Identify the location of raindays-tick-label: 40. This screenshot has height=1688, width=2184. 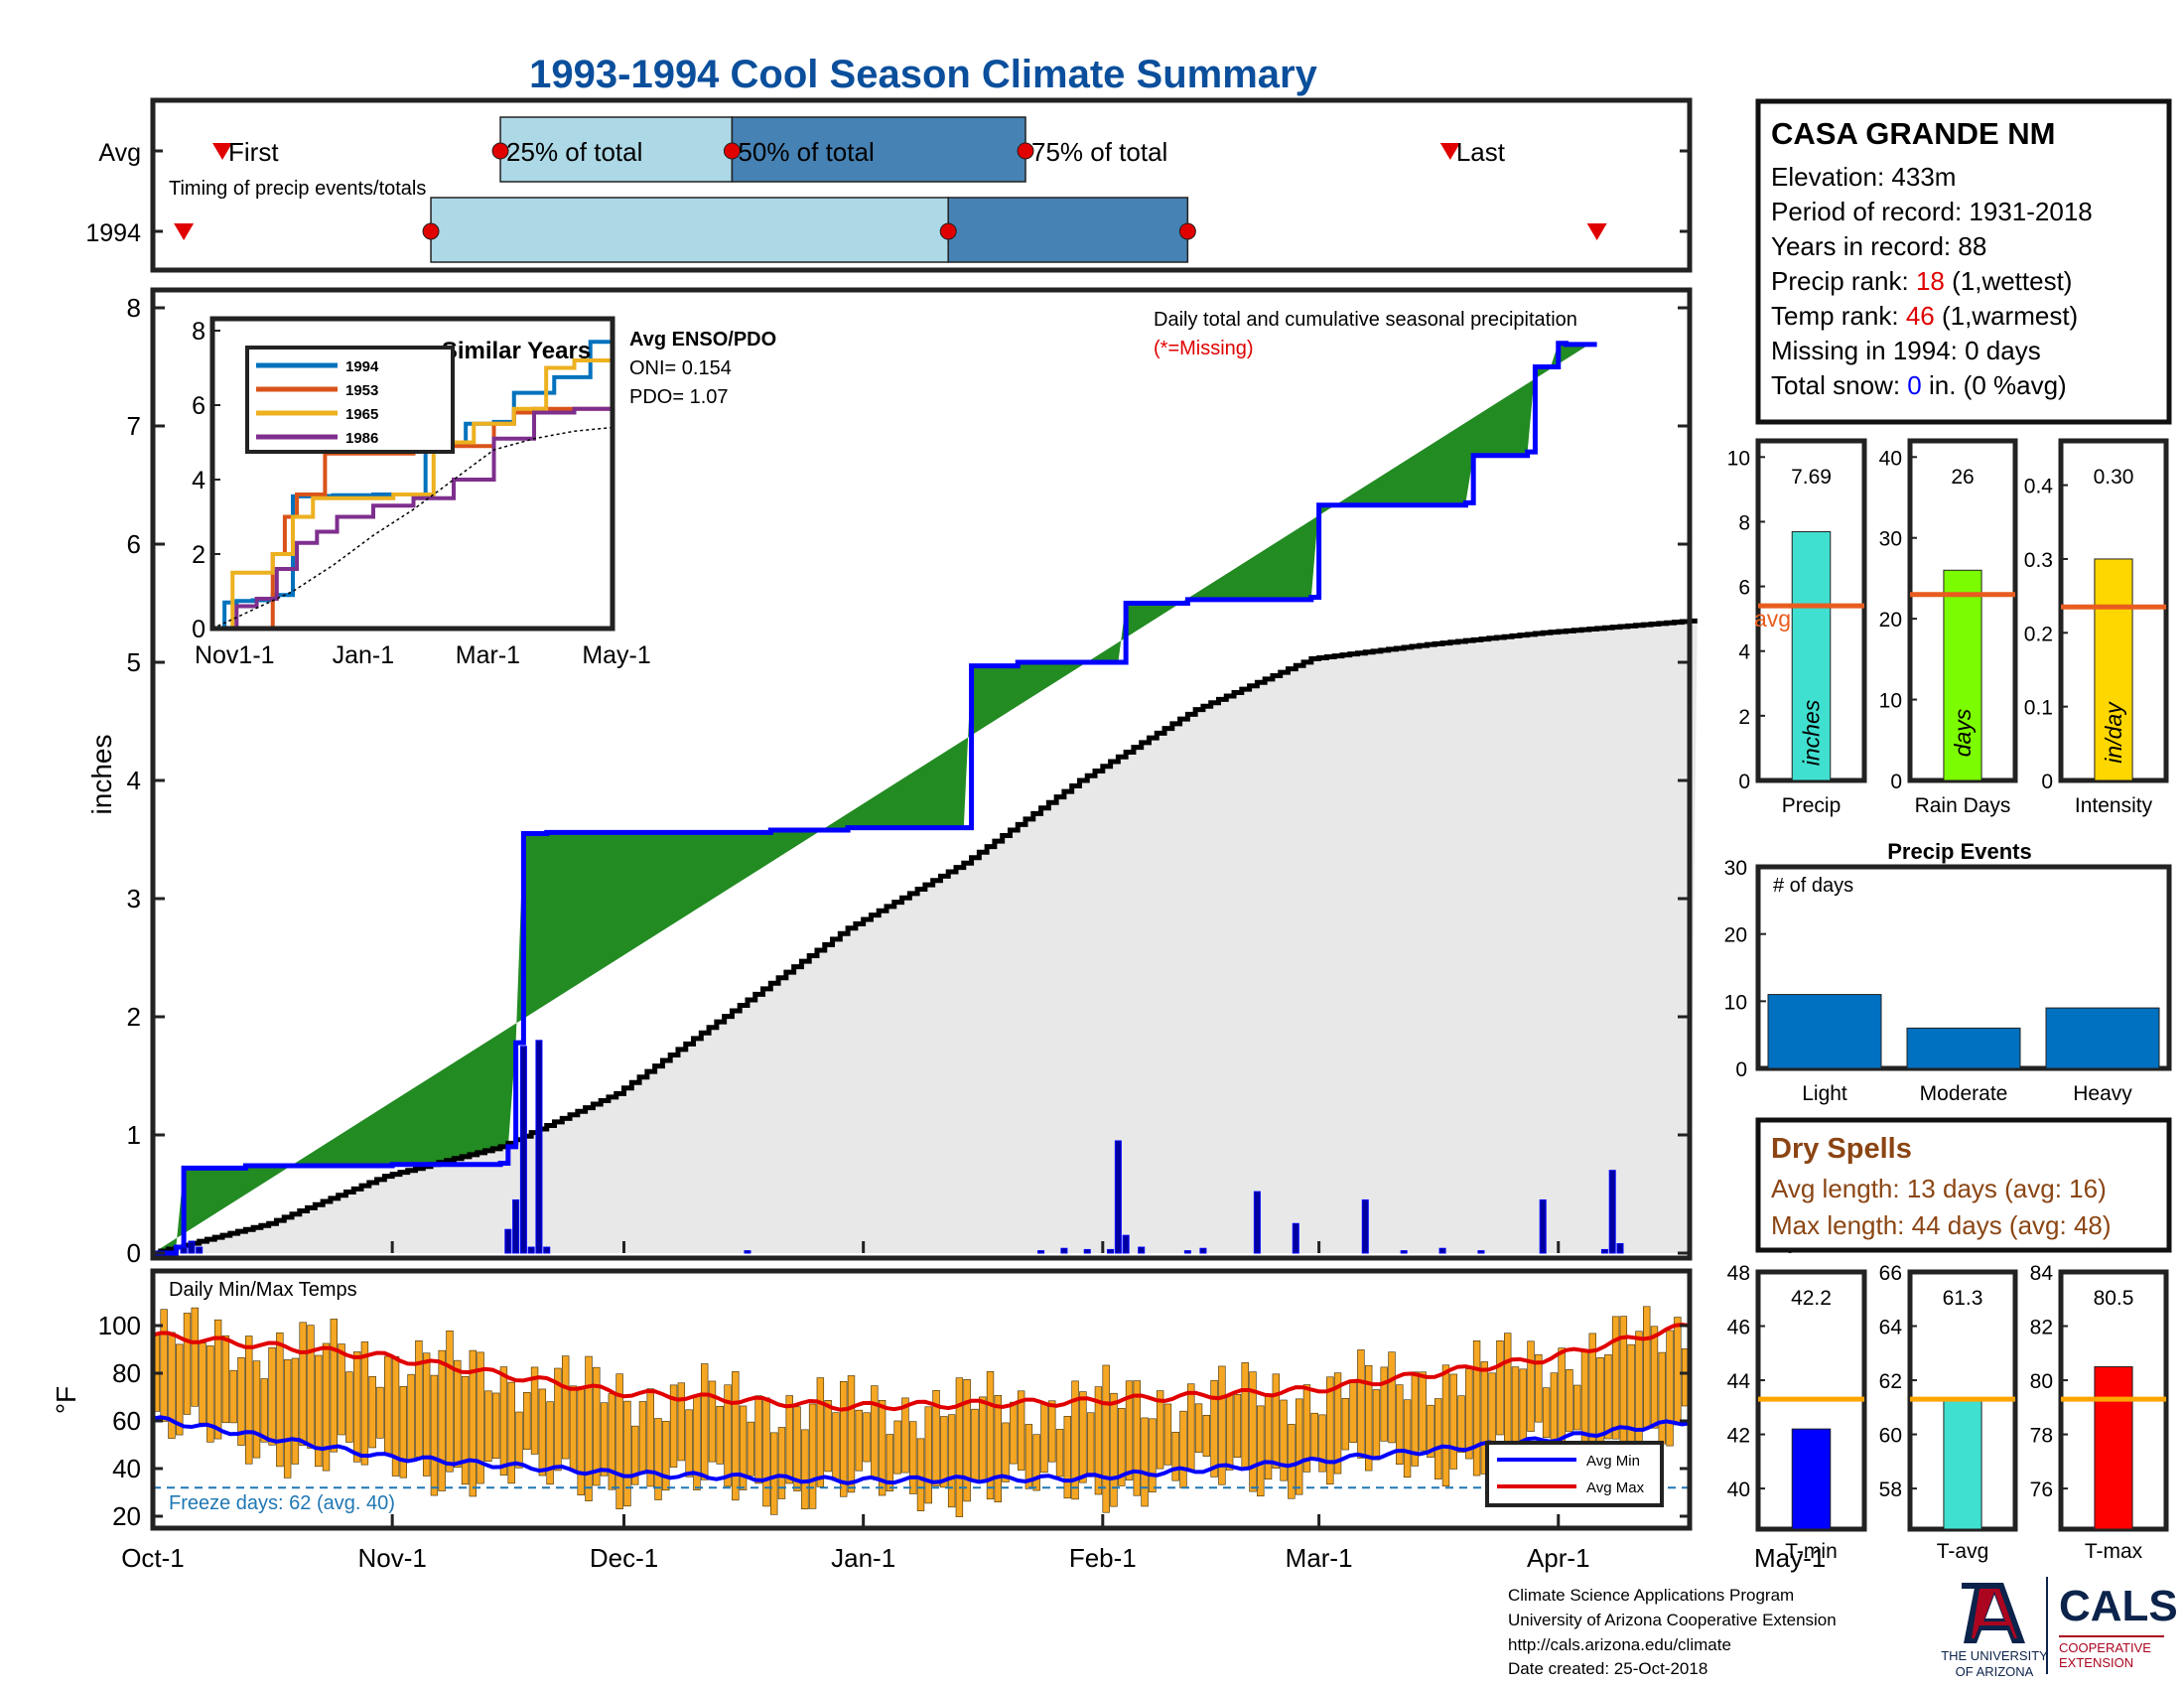
(1890, 458).